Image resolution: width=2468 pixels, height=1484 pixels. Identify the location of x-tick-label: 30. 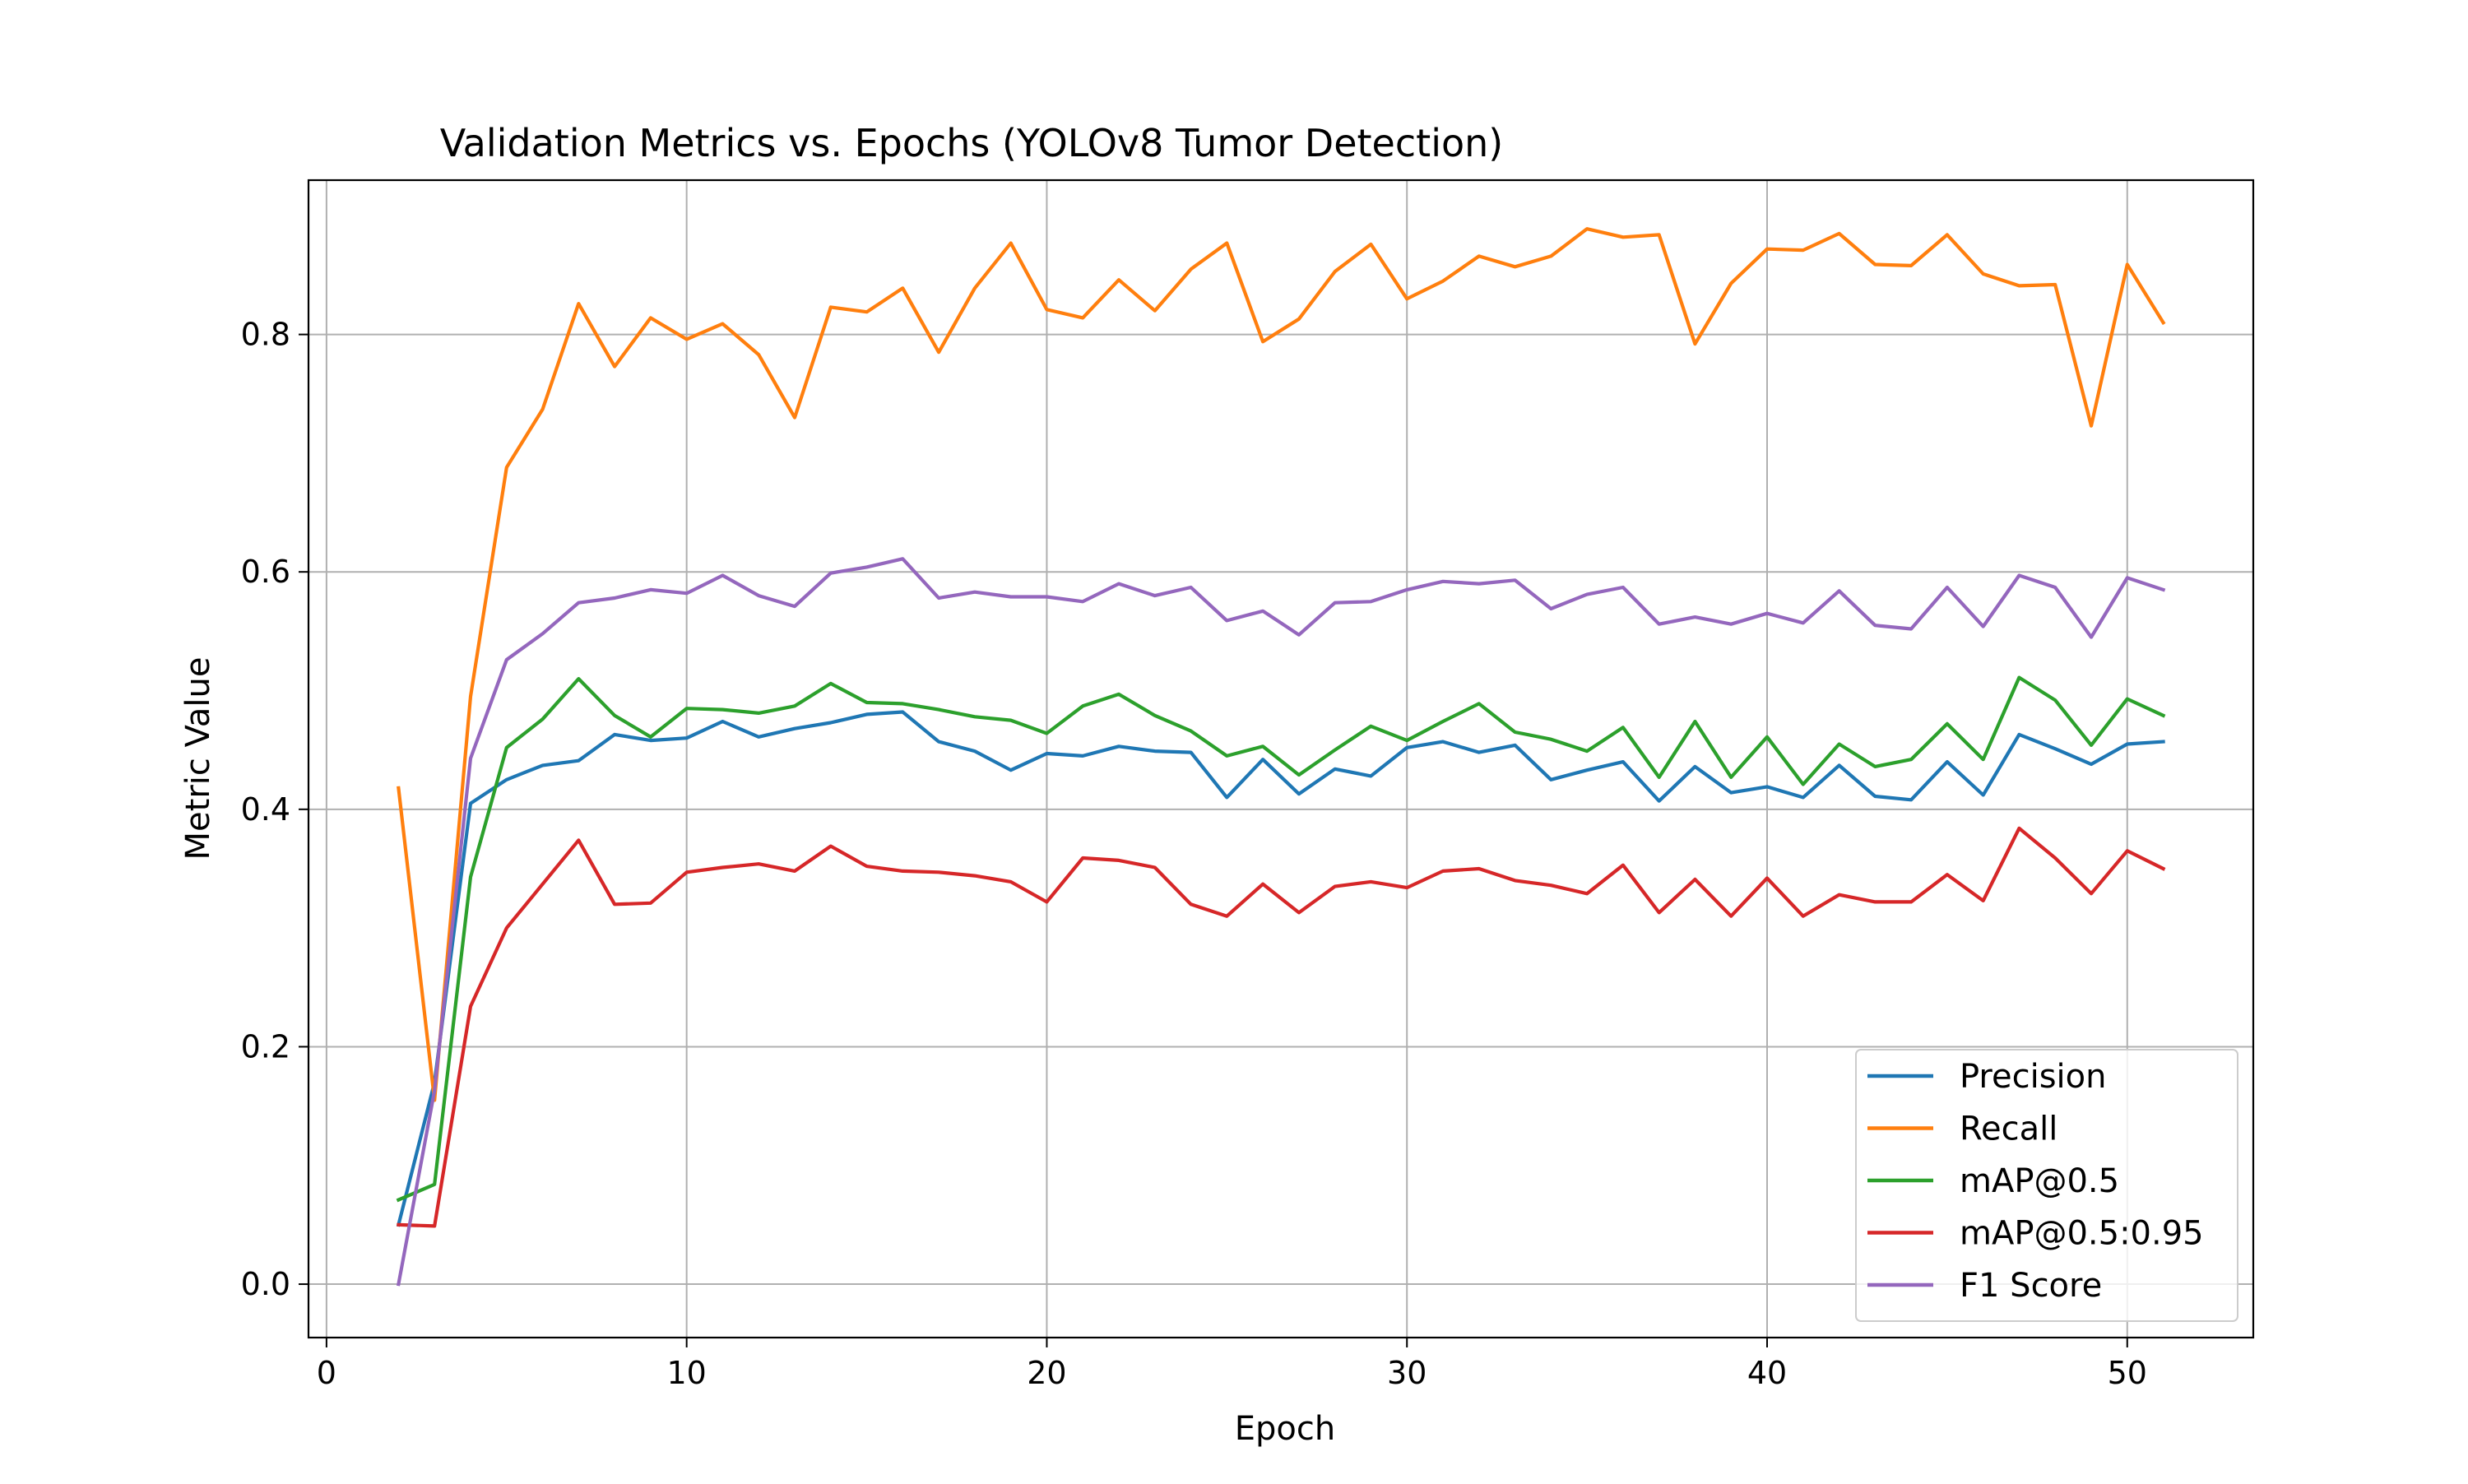
(1407, 1373).